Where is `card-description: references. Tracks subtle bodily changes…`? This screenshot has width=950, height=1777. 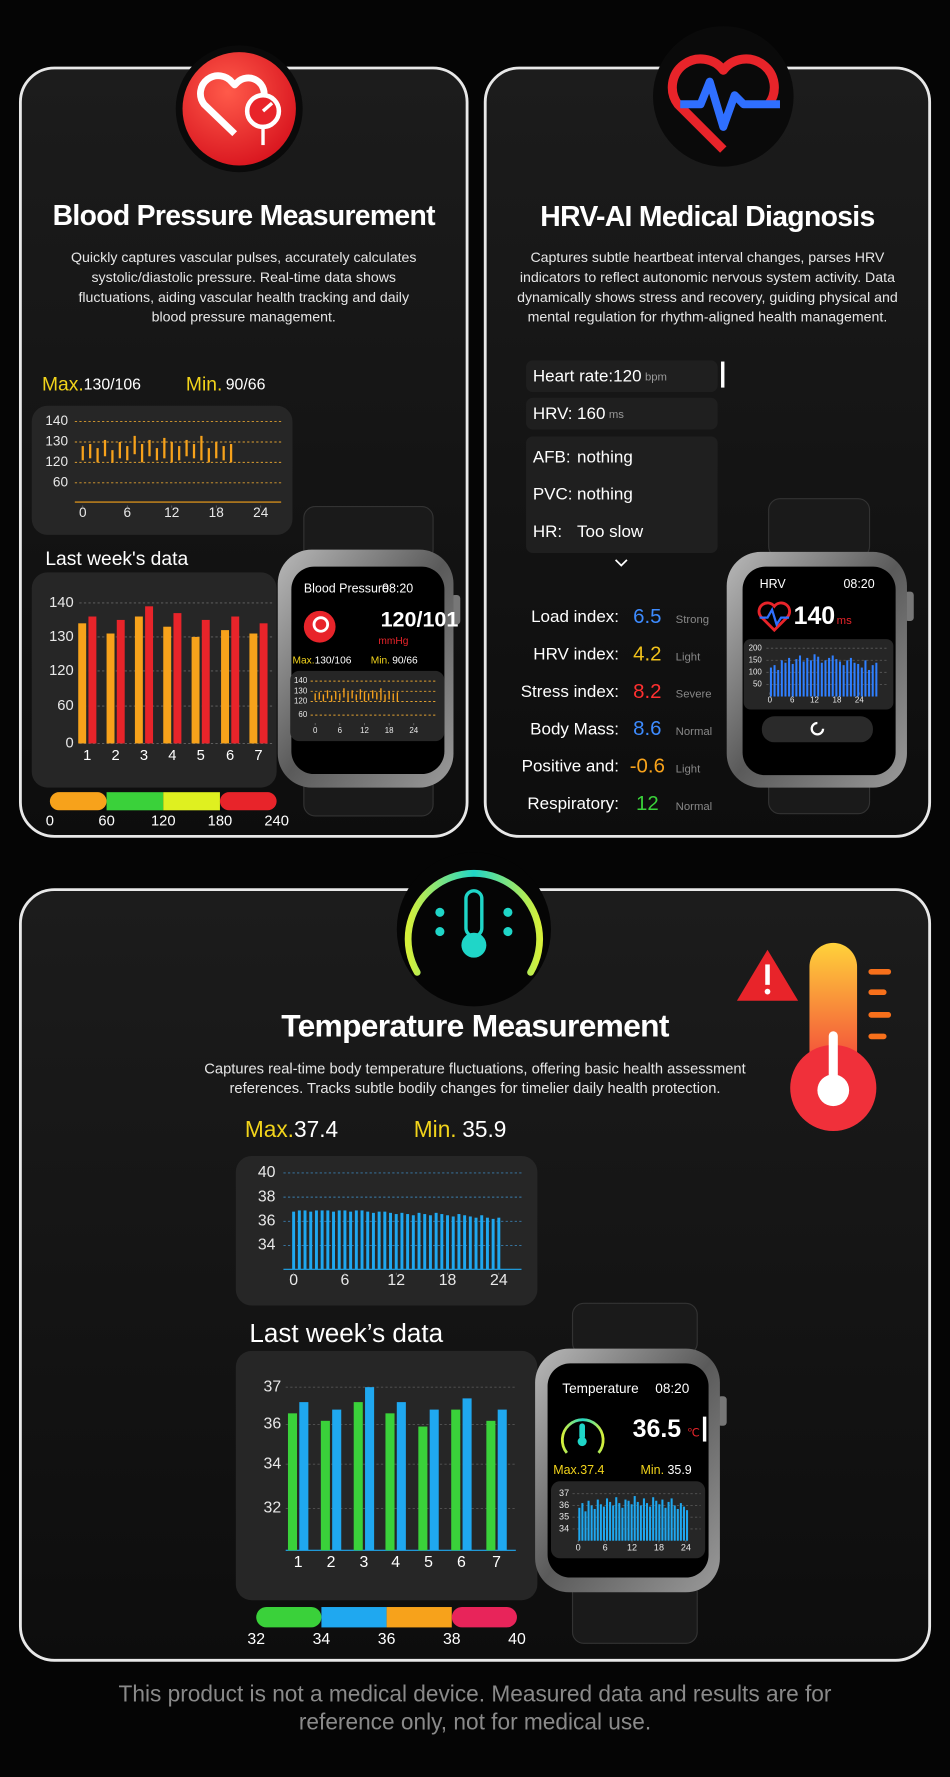 card-description: references. Tracks subtle bodily changes… is located at coordinates (475, 1089).